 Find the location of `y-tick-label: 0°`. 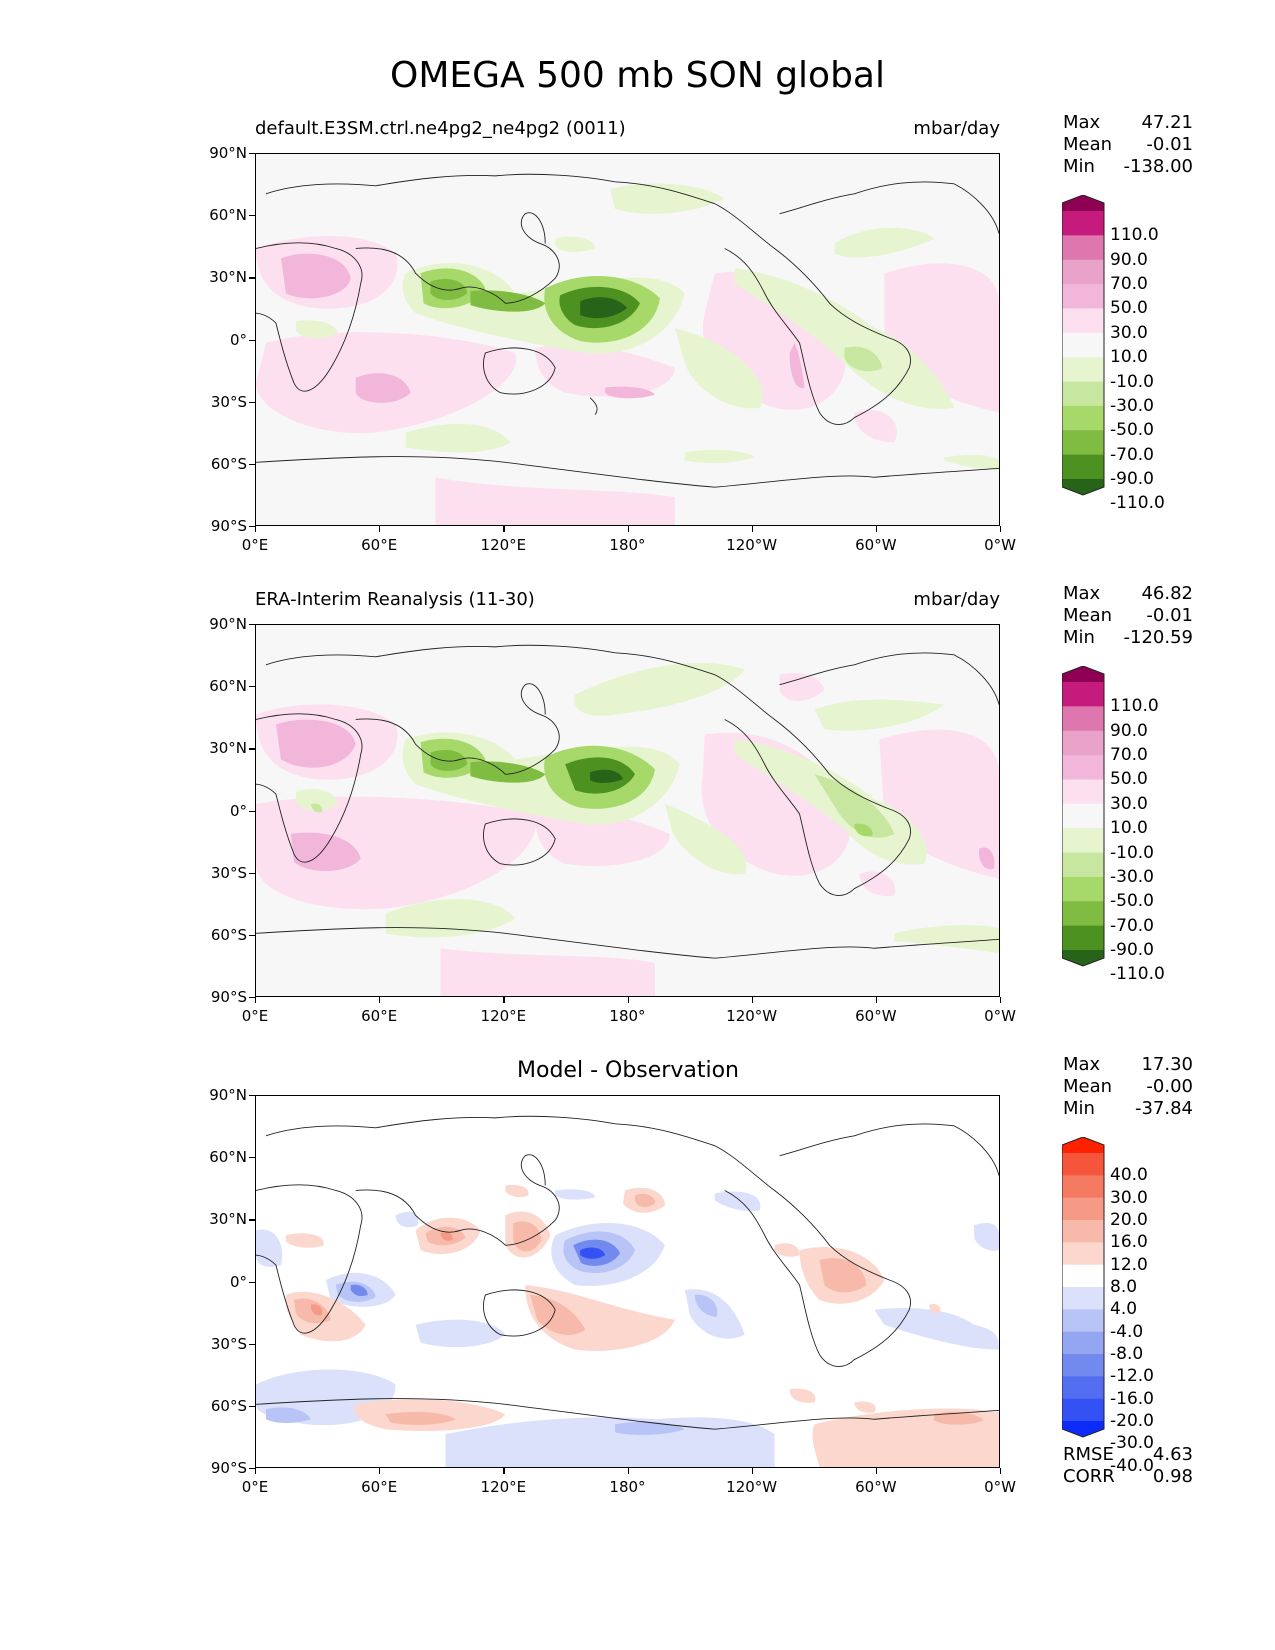

y-tick-label: 0° is located at coordinates (238, 1281).